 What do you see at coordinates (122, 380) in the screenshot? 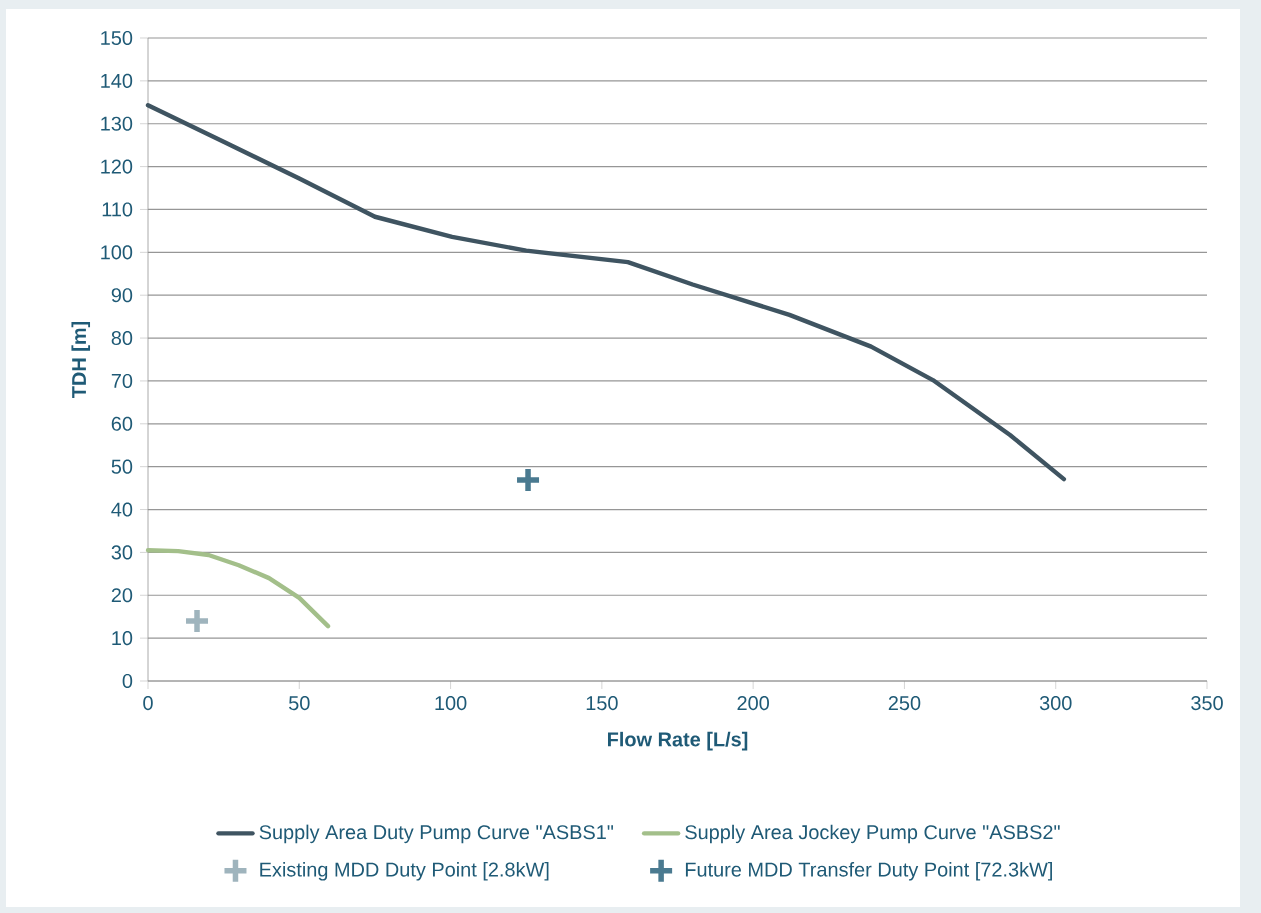
I see `y-tick-label: 70` at bounding box center [122, 380].